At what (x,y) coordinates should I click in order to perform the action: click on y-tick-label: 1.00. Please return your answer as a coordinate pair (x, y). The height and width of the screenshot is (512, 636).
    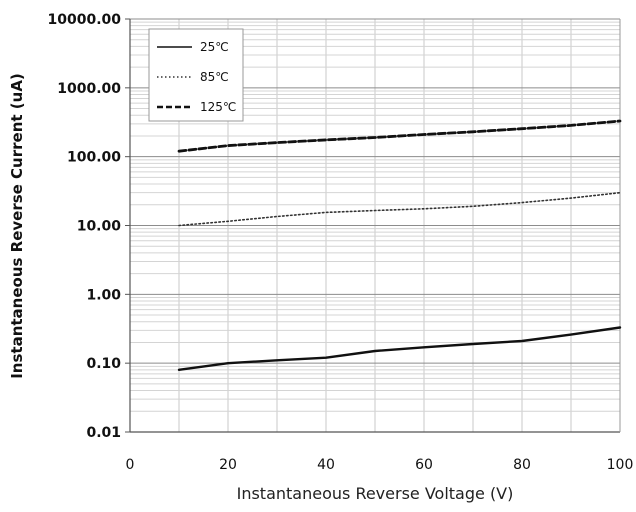
    Looking at the image, I should click on (103, 295).